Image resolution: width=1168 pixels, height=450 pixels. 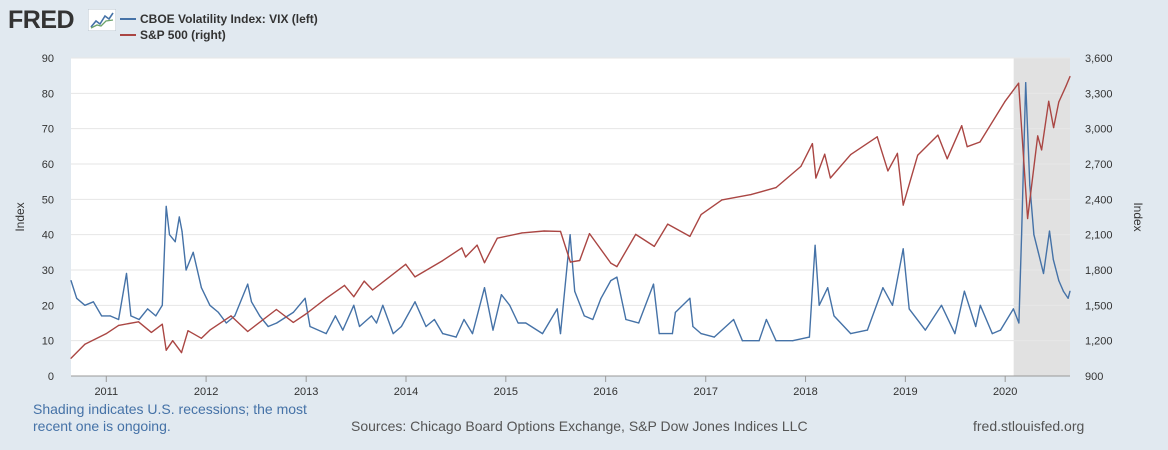 I want to click on legend-item-sp500: S&P 500 (right), so click(x=173, y=35).